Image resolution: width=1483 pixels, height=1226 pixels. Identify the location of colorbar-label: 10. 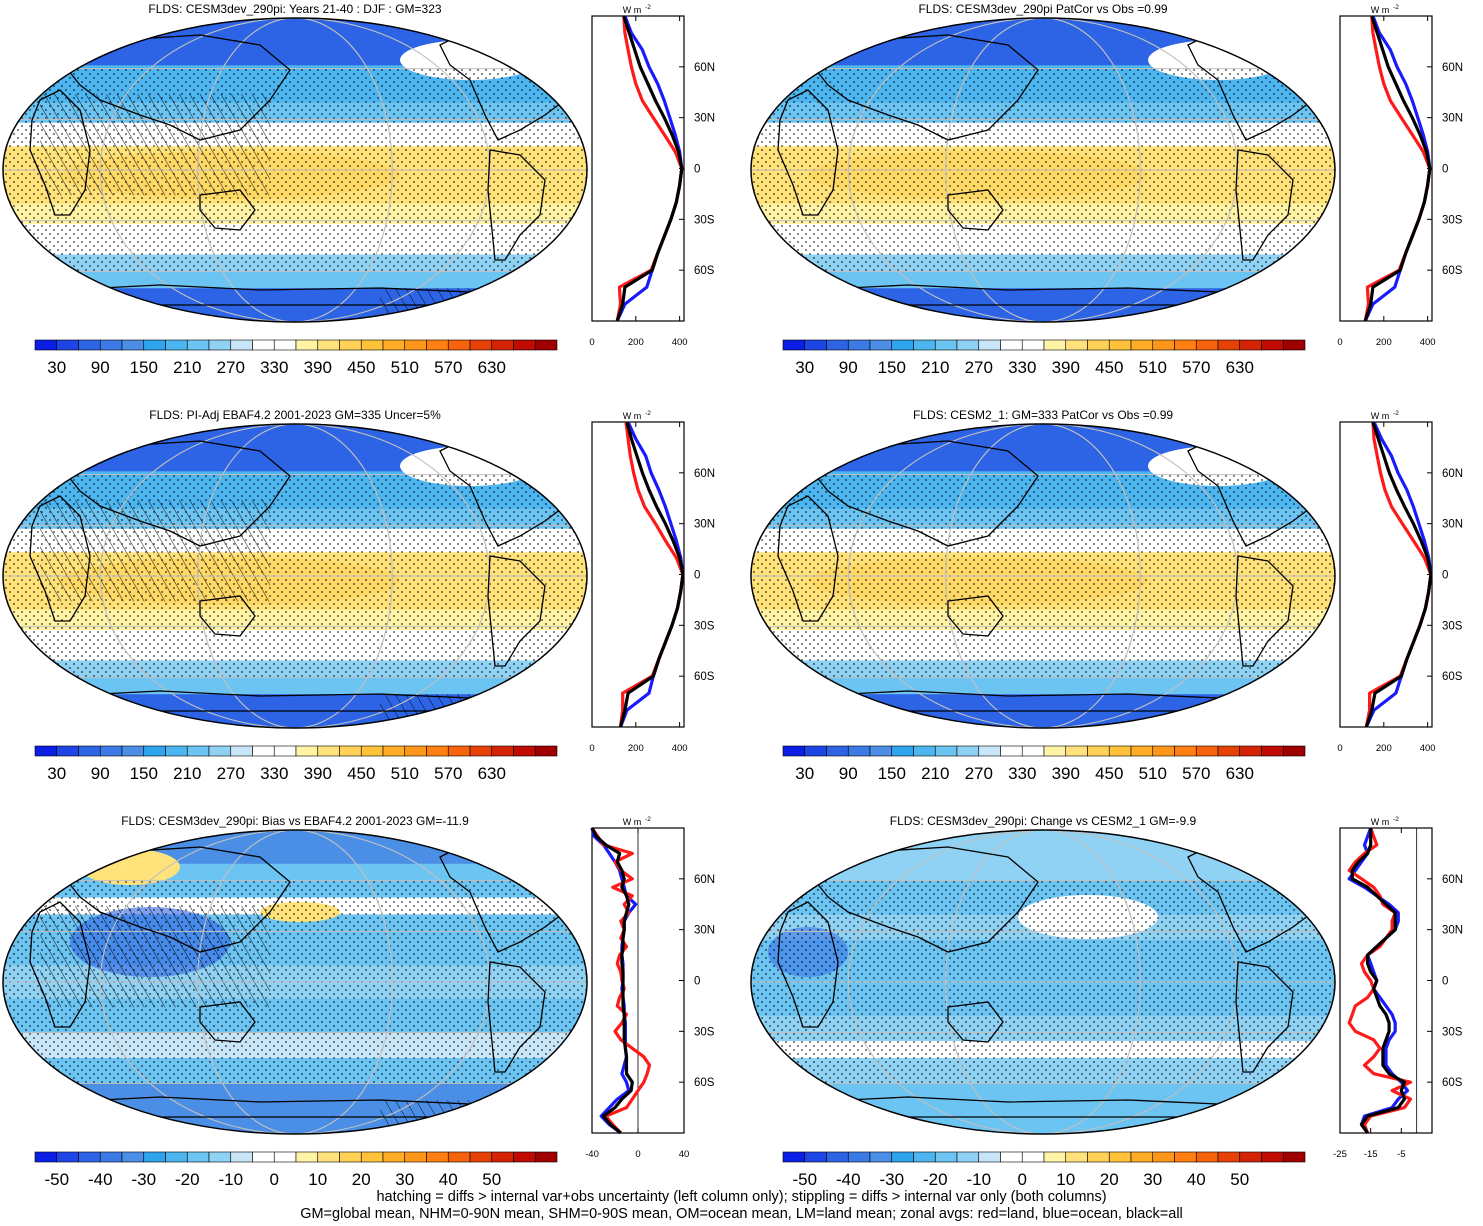
(317, 1179).